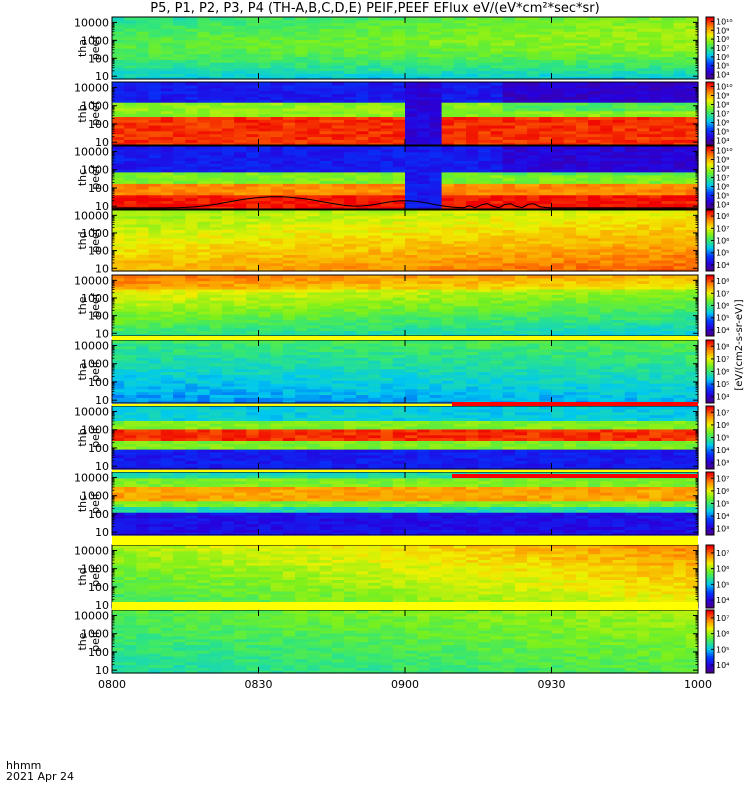 Image resolution: width=750 pixels, height=800 pixels. I want to click on date-label: 2021 Apr 24, so click(40, 776).